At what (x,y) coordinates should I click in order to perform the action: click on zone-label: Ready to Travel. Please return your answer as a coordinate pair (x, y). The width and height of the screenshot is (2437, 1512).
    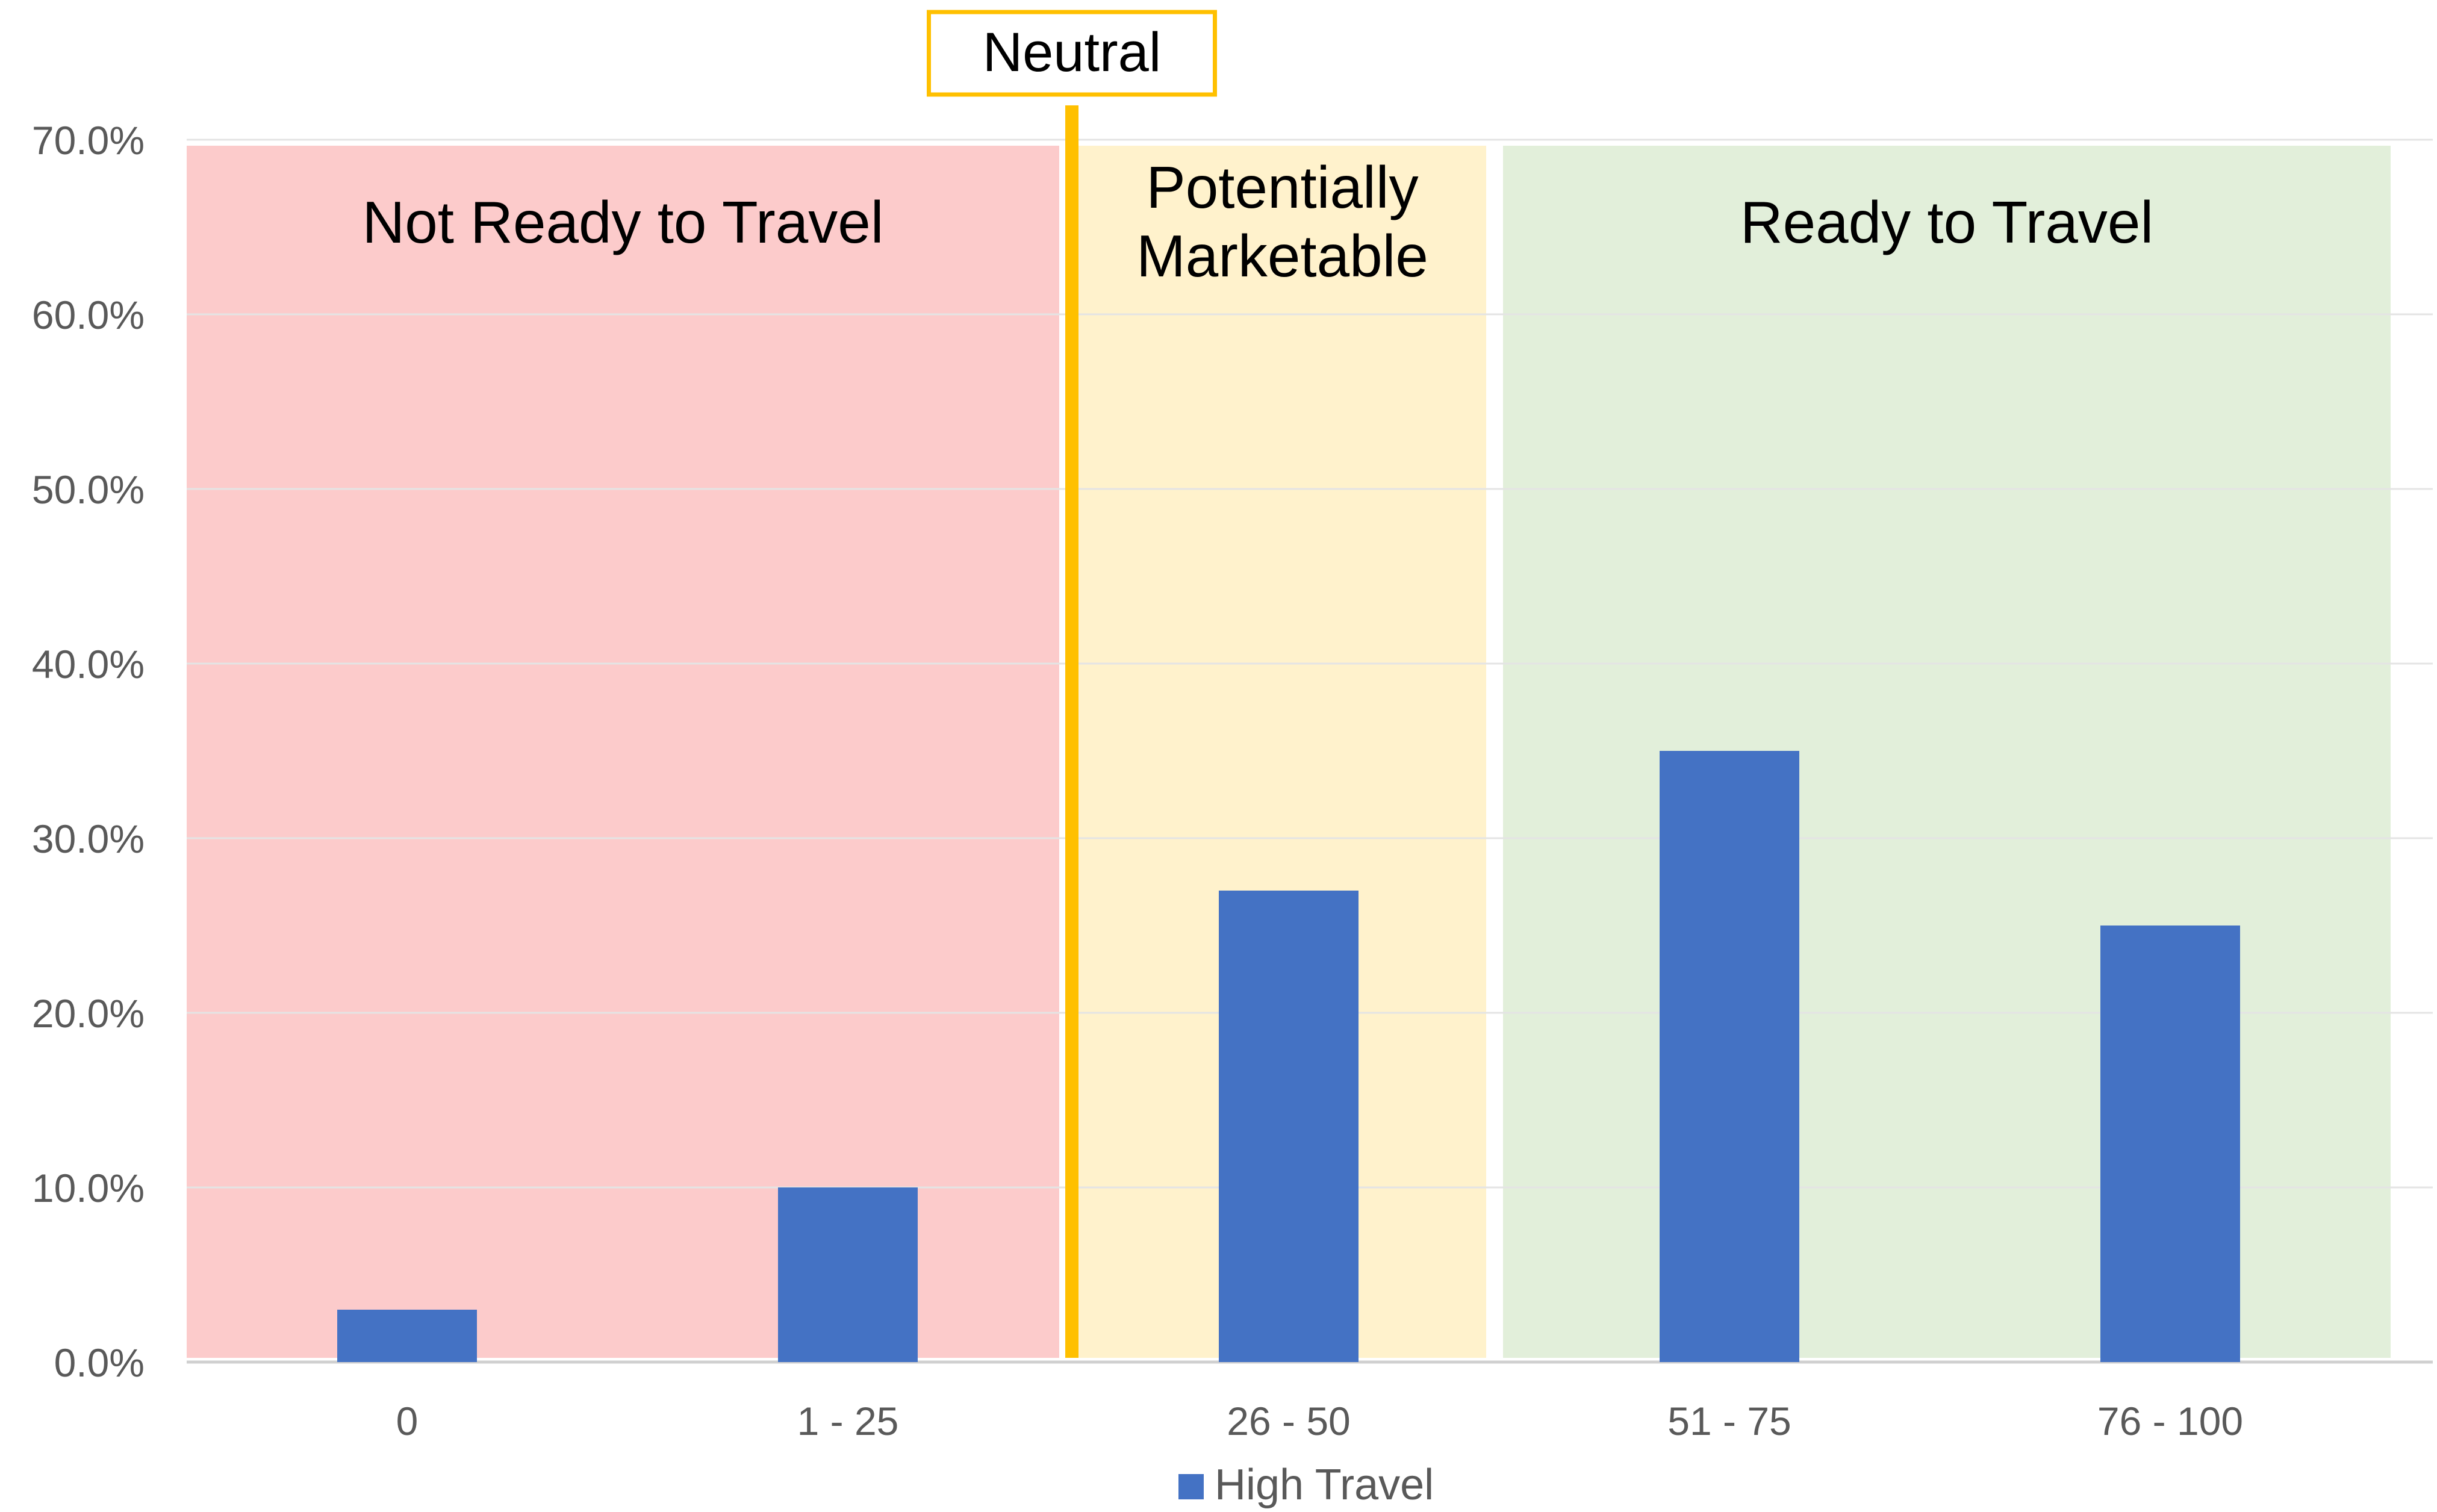
    Looking at the image, I should click on (1946, 222).